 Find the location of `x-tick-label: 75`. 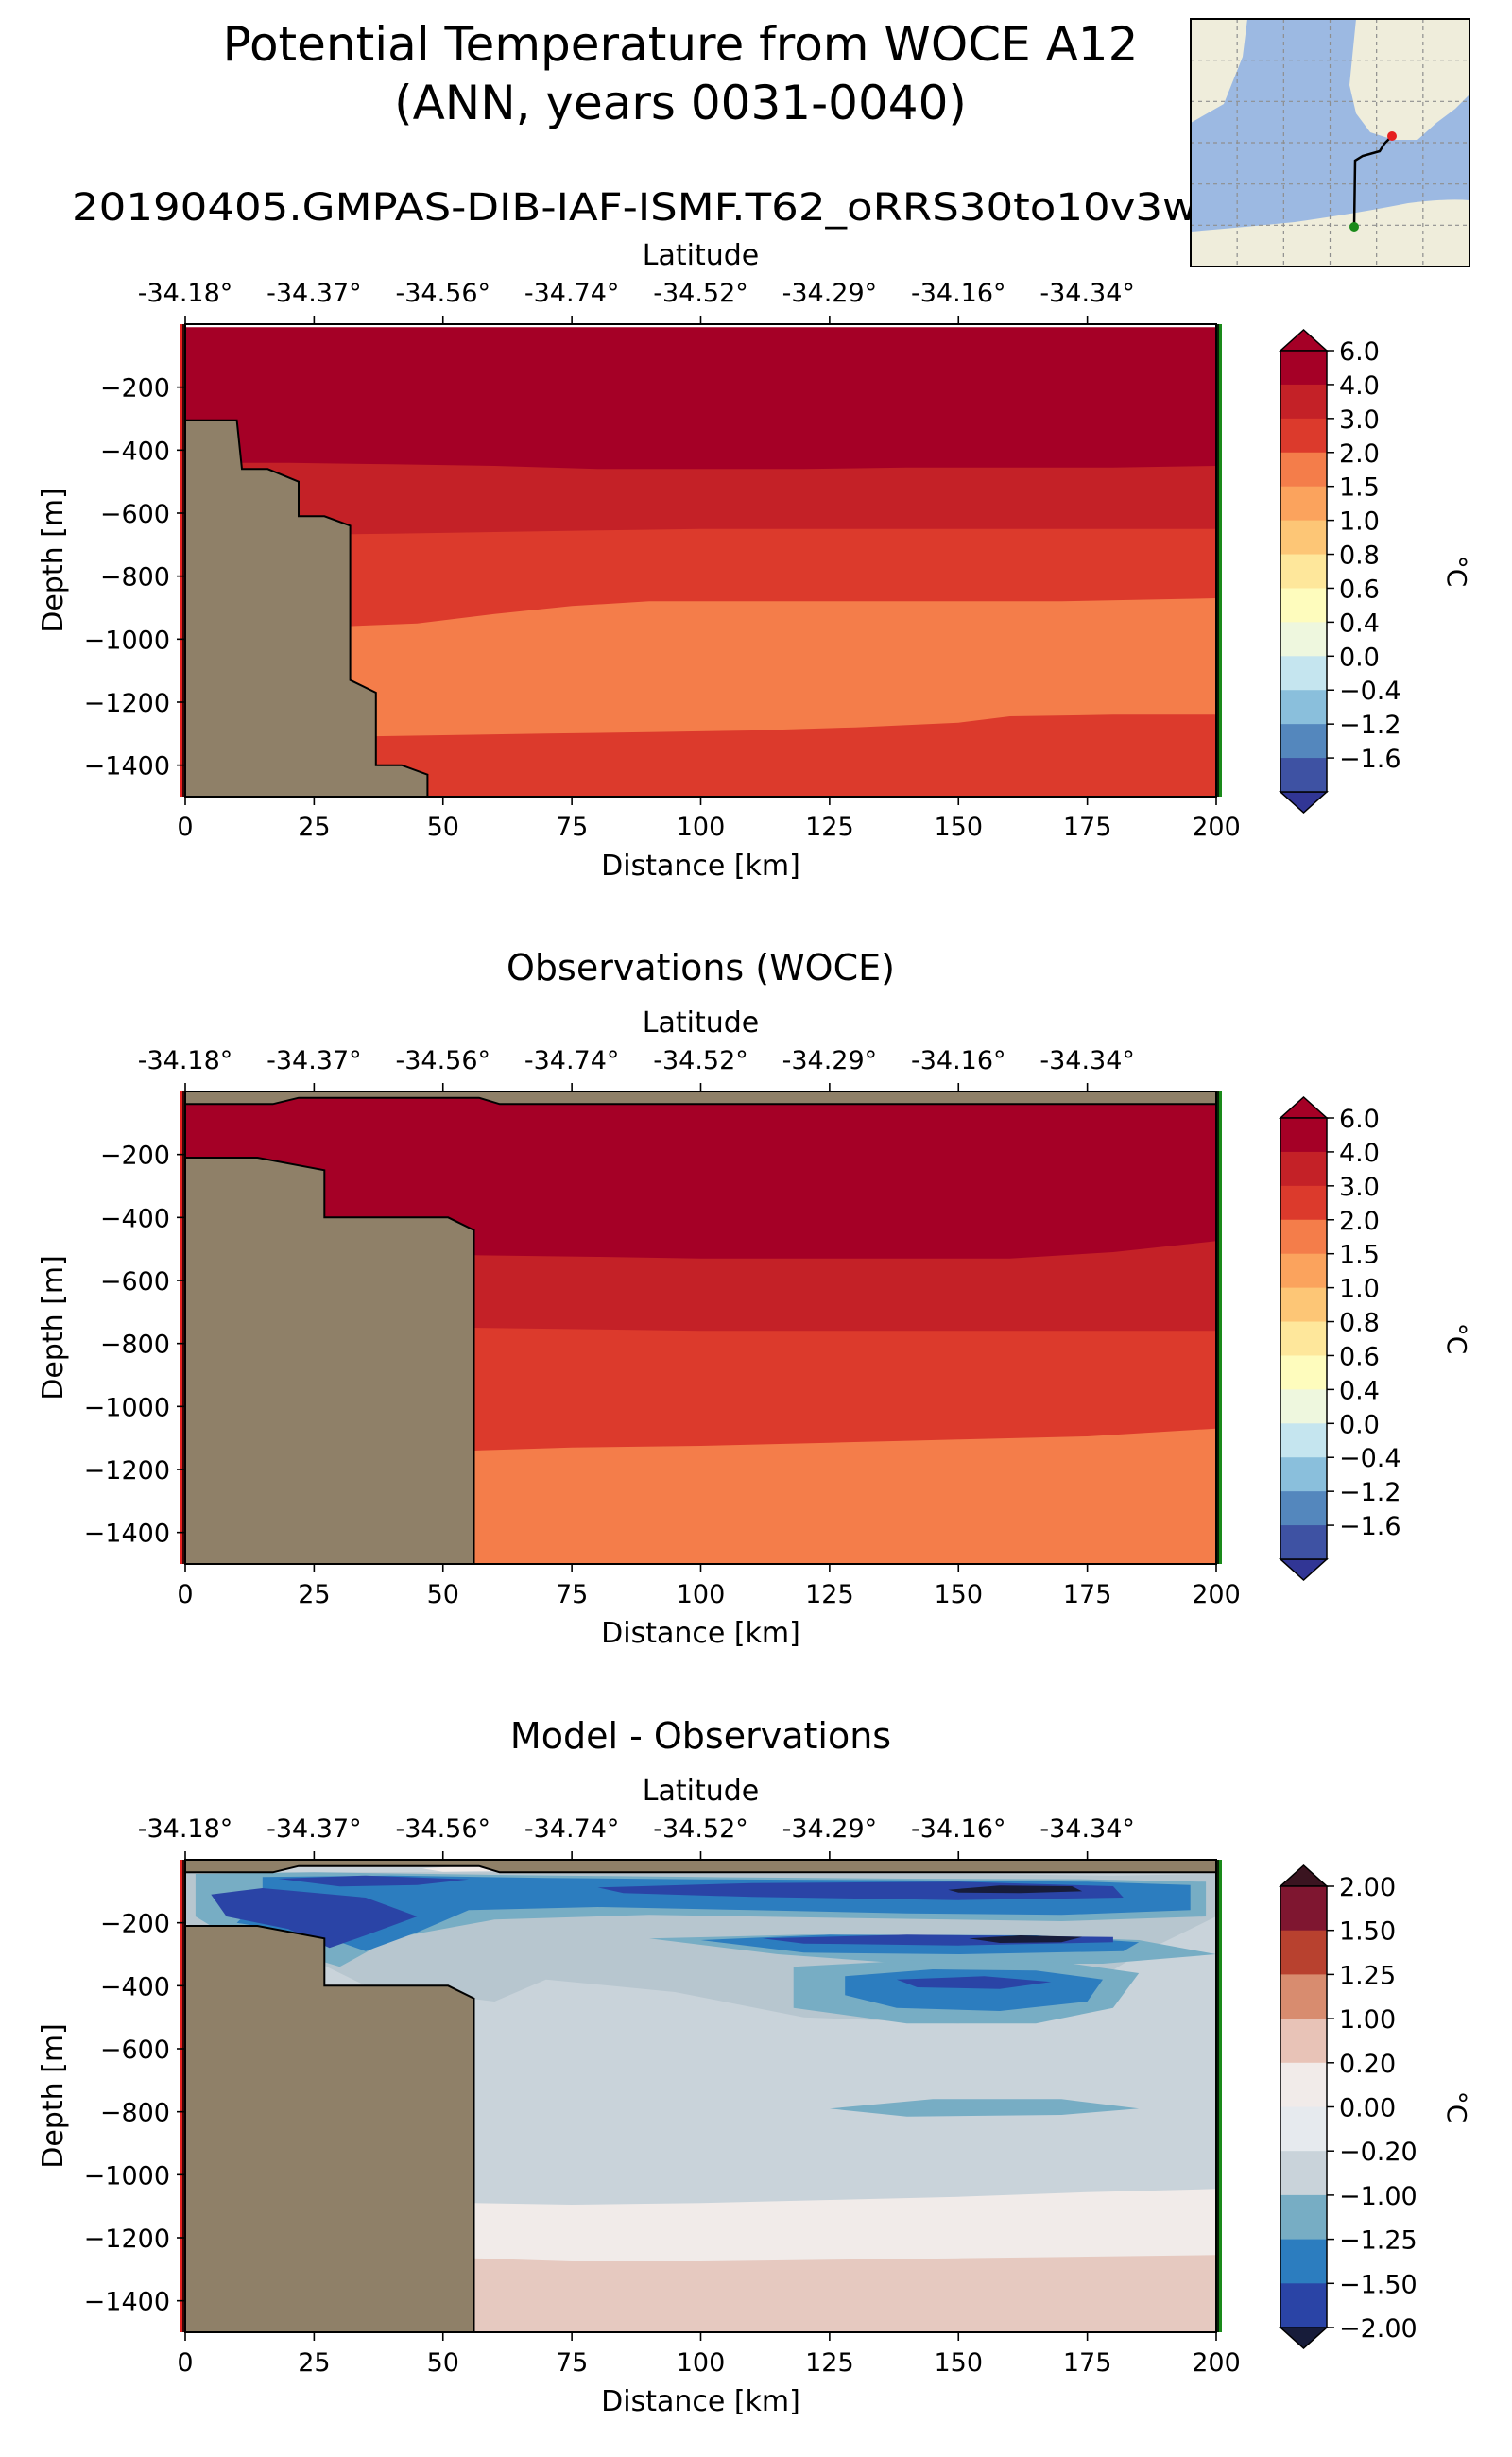

x-tick-label: 75 is located at coordinates (572, 827).